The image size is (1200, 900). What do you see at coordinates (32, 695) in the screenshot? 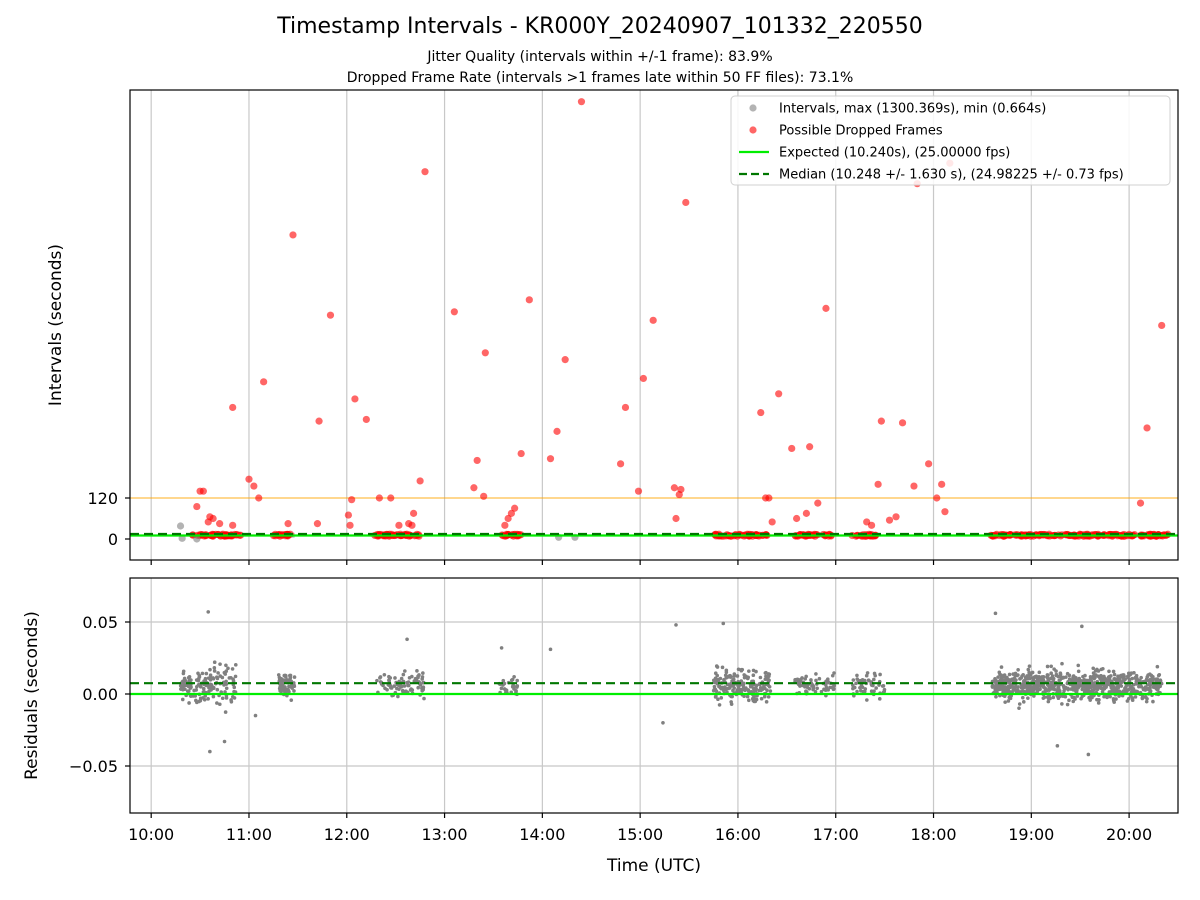
I see `bottom-y-axis-label: Residuals (seconds)` at bounding box center [32, 695].